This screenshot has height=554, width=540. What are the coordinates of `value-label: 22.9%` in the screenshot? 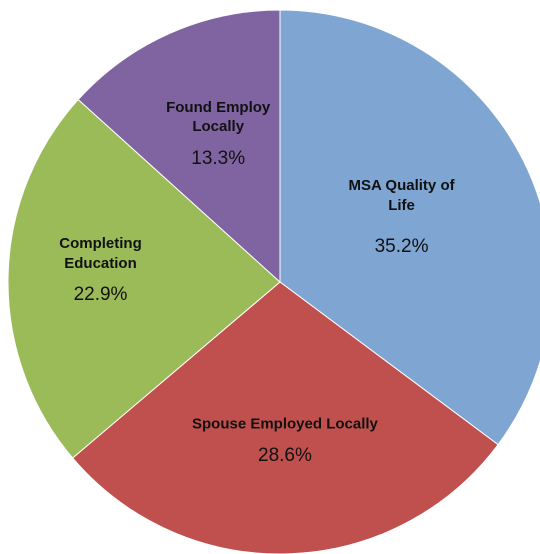 It's located at (100, 295).